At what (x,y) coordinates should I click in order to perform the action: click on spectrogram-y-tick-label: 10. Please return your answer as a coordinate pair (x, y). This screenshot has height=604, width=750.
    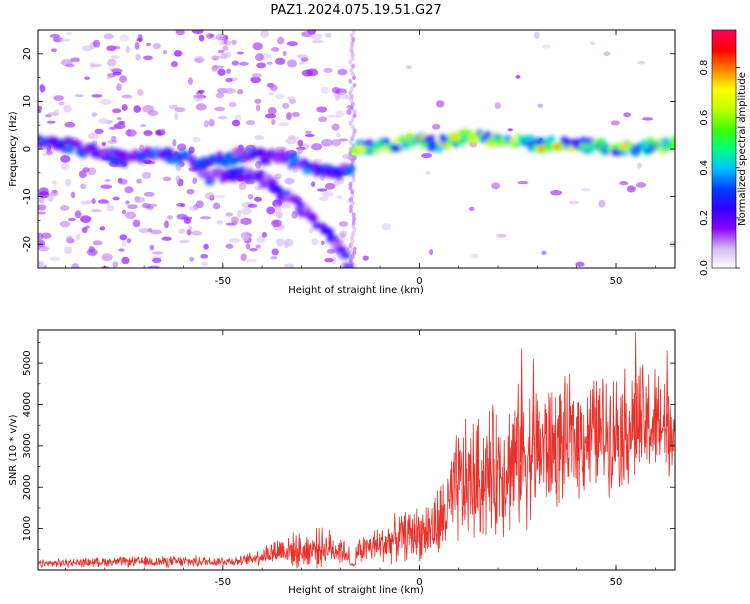
    Looking at the image, I should click on (27, 101).